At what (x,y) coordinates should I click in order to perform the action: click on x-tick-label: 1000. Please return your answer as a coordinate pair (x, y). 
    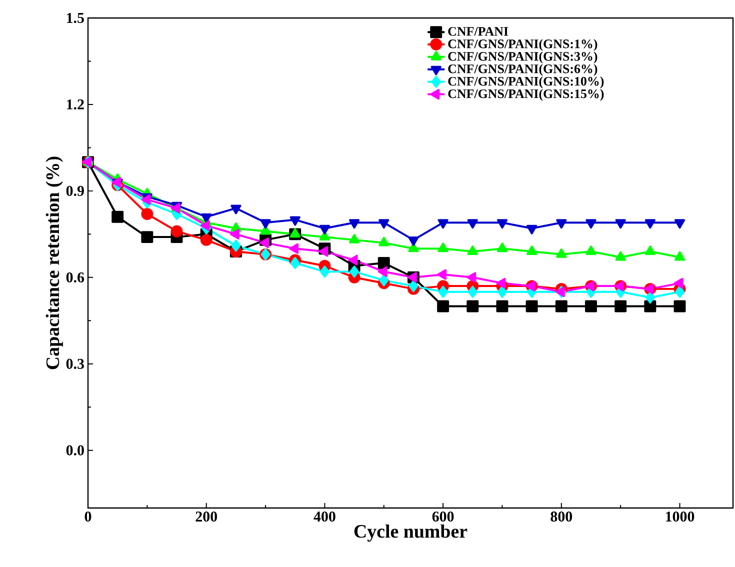
    Looking at the image, I should click on (680, 517).